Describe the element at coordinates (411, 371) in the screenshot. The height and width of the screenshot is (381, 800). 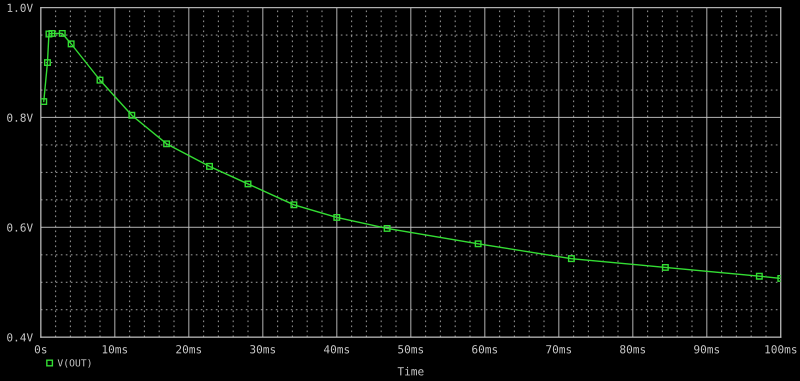
I see `x-axis-title: Time` at that location.